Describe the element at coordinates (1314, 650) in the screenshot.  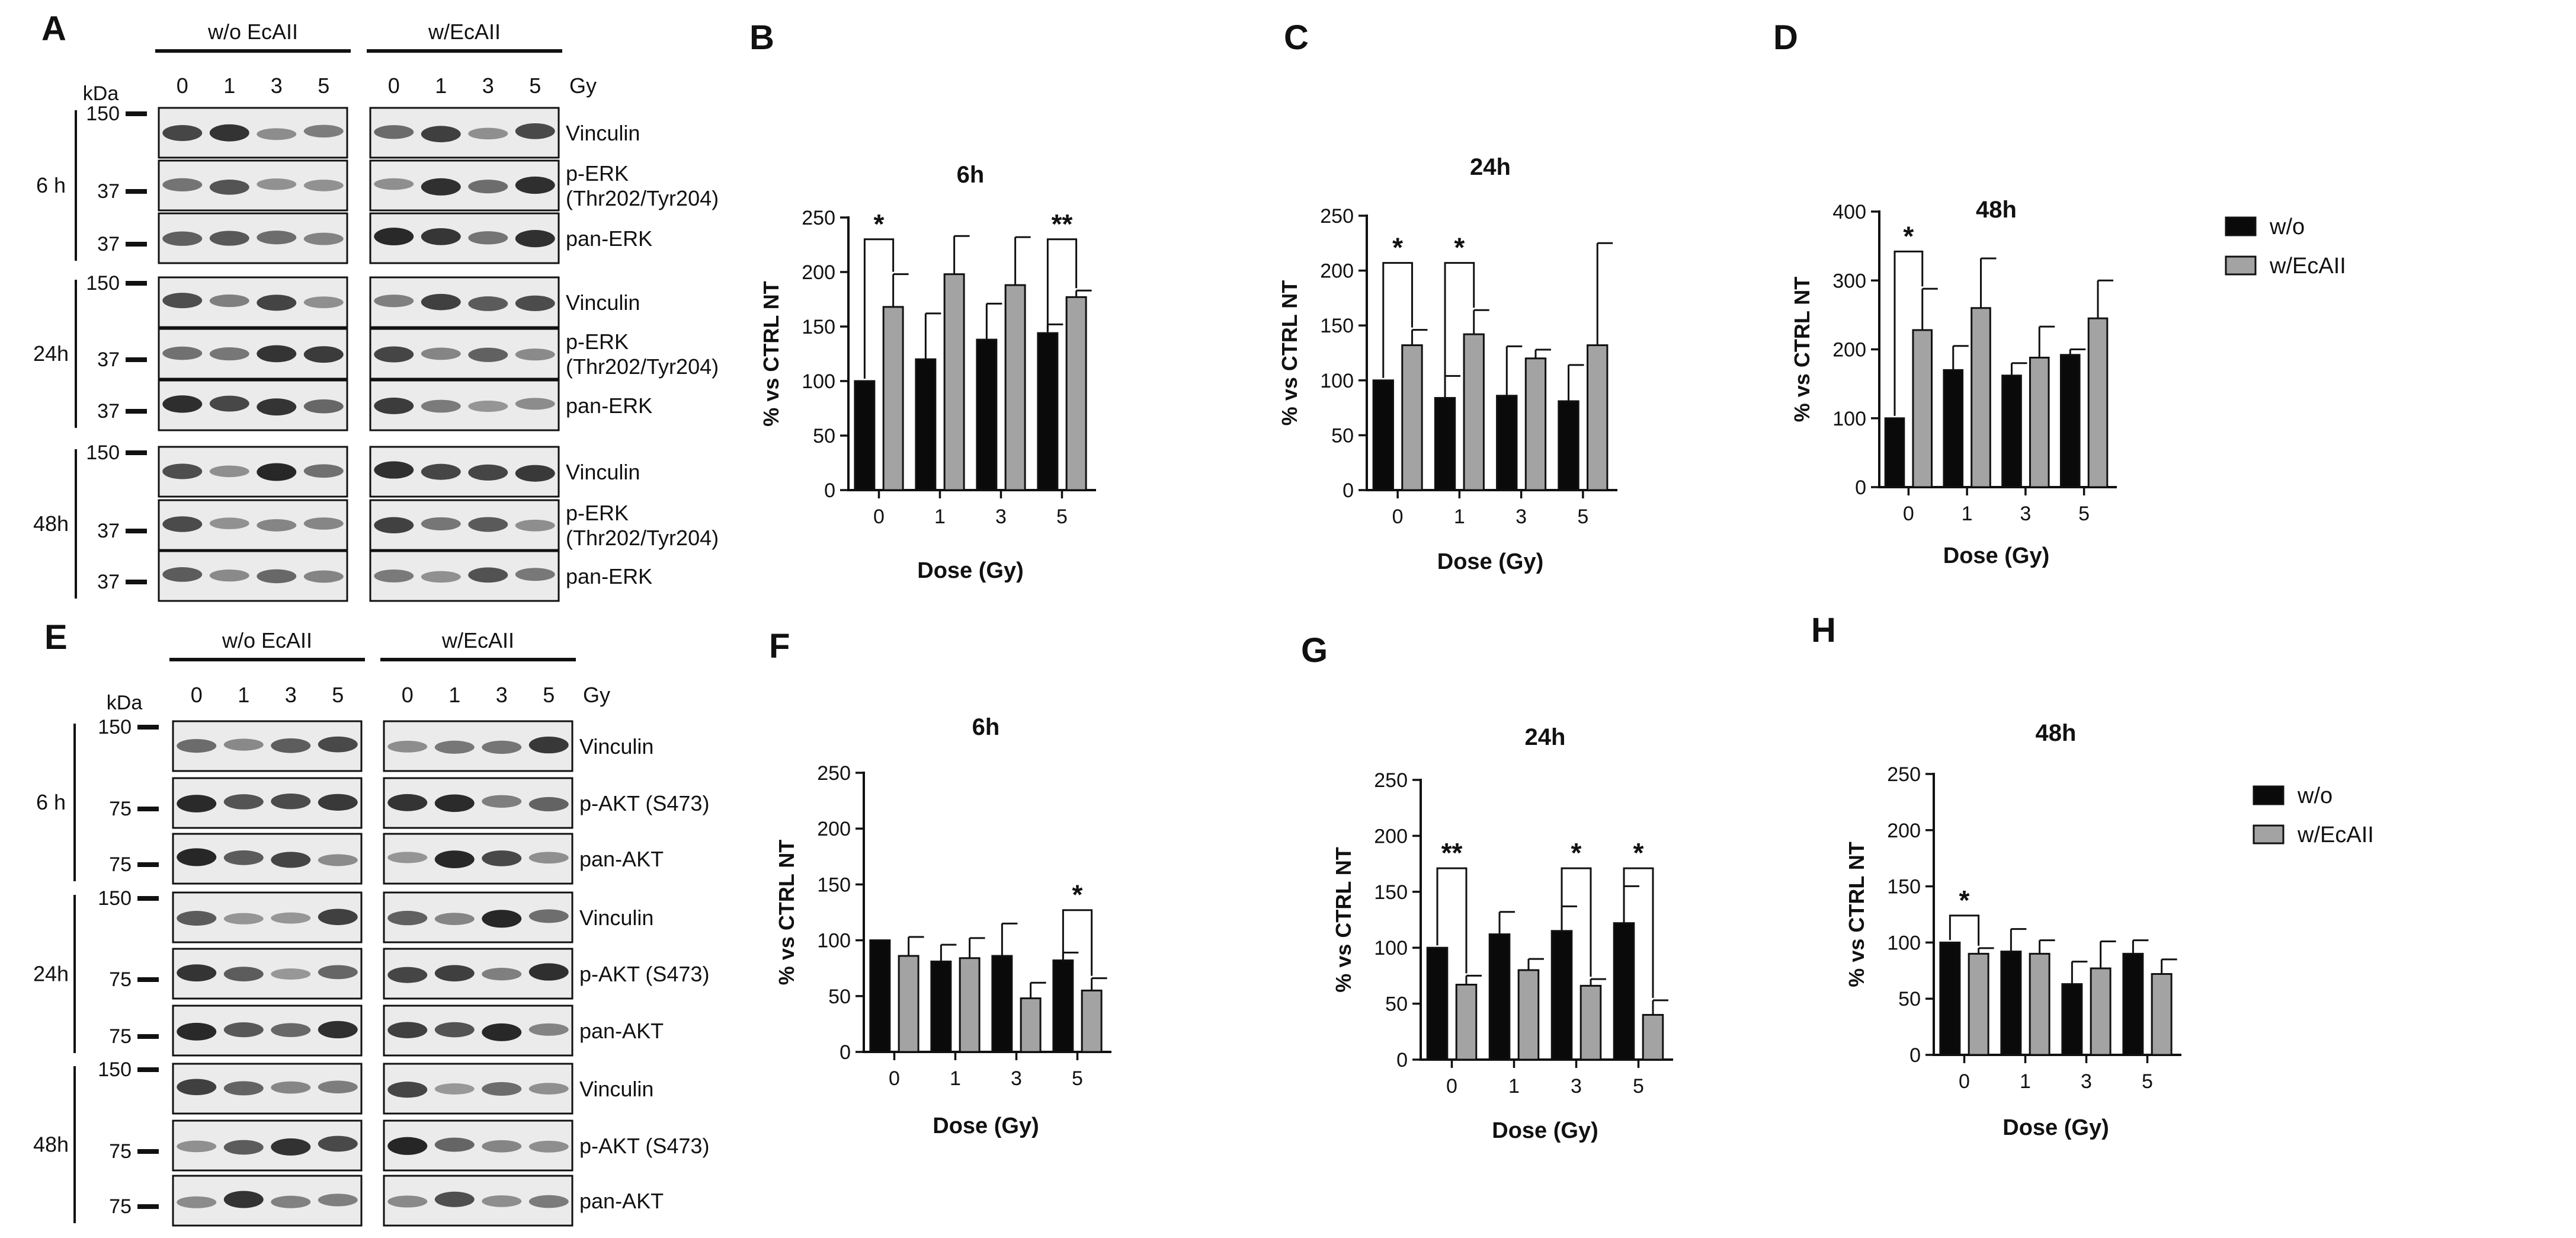
I see `panel-letter-g: G` at that location.